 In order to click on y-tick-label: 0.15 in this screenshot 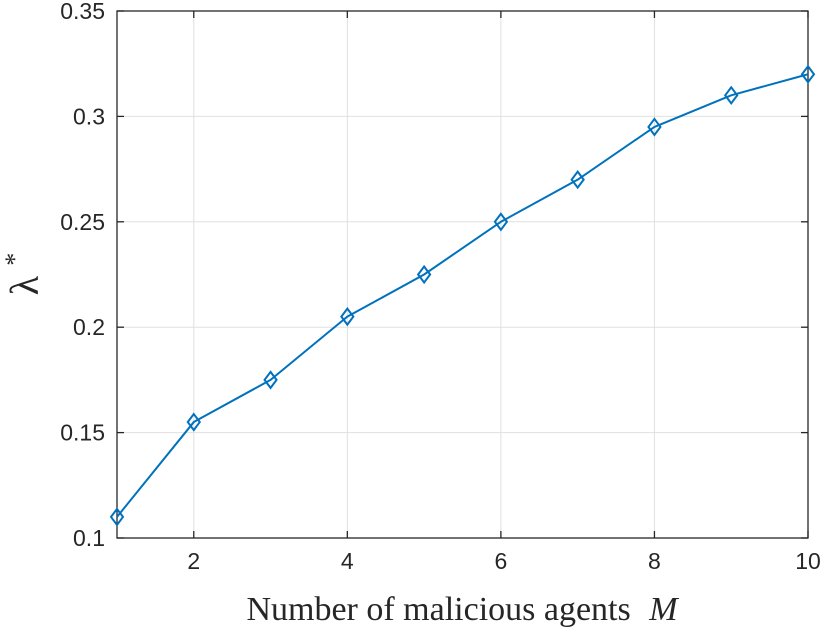, I will do `click(82, 433)`.